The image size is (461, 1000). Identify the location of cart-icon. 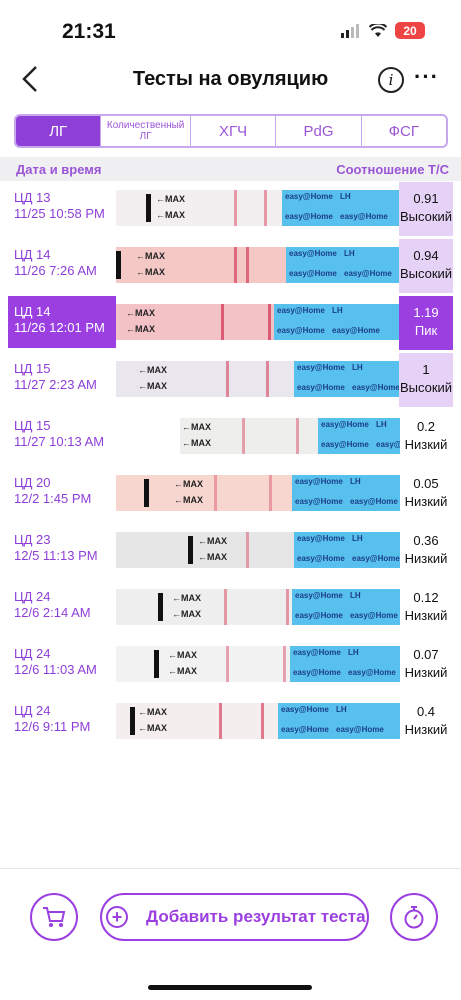
(54, 917).